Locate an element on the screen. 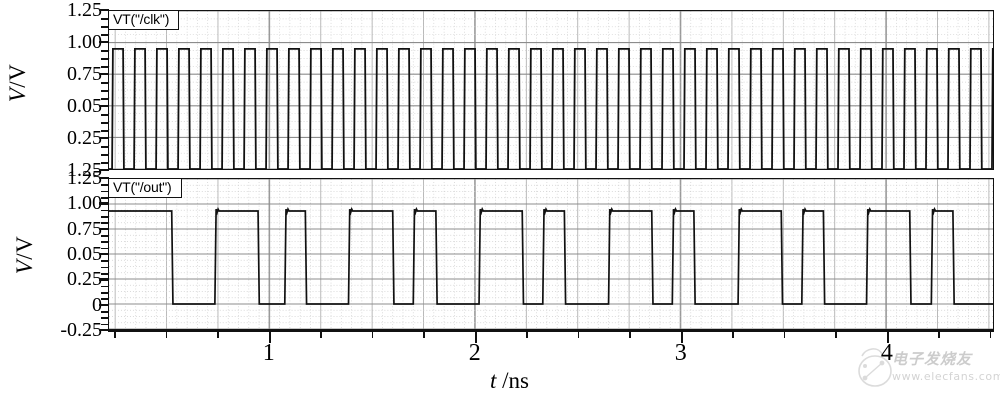 Image resolution: width=1000 pixels, height=404 pixels. x-tick-label: 4 is located at coordinates (886, 353).